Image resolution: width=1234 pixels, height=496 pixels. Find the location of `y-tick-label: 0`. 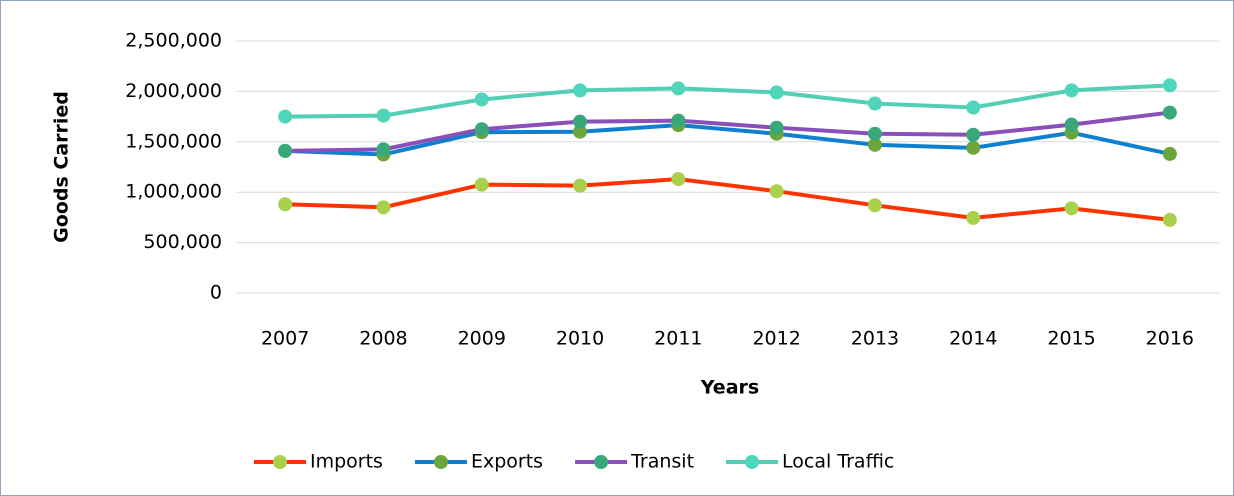

y-tick-label: 0 is located at coordinates (216, 293).